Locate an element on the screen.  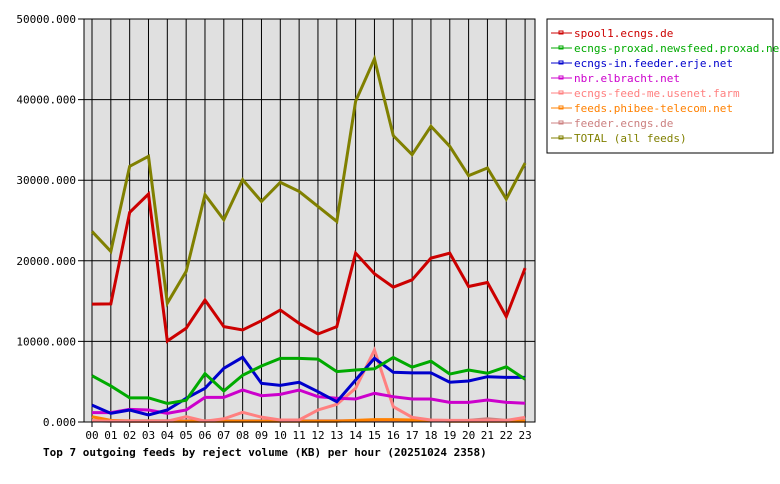
series-line-ecngs-in-feeder-erje-net is located at coordinates (308, 386).